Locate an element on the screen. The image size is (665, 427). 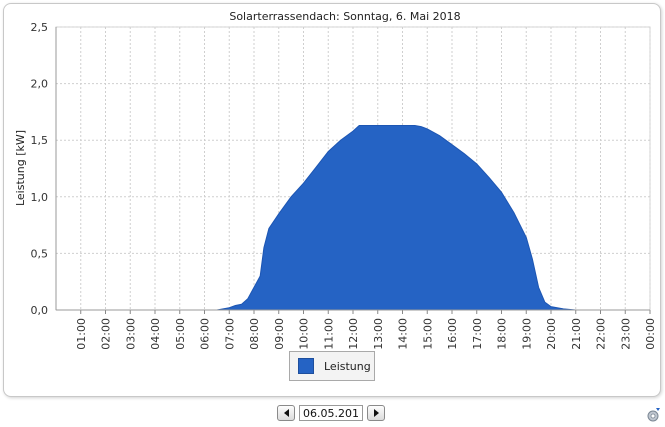
x-tick-label: 13:00 is located at coordinates (378, 334).